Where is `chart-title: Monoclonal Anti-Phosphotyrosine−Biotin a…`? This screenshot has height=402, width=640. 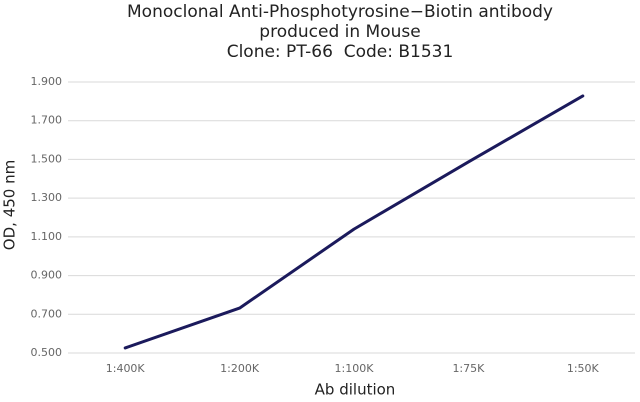
chart-title: Monoclonal Anti-Phosphotyrosine−Biotin a… is located at coordinates (340, 12).